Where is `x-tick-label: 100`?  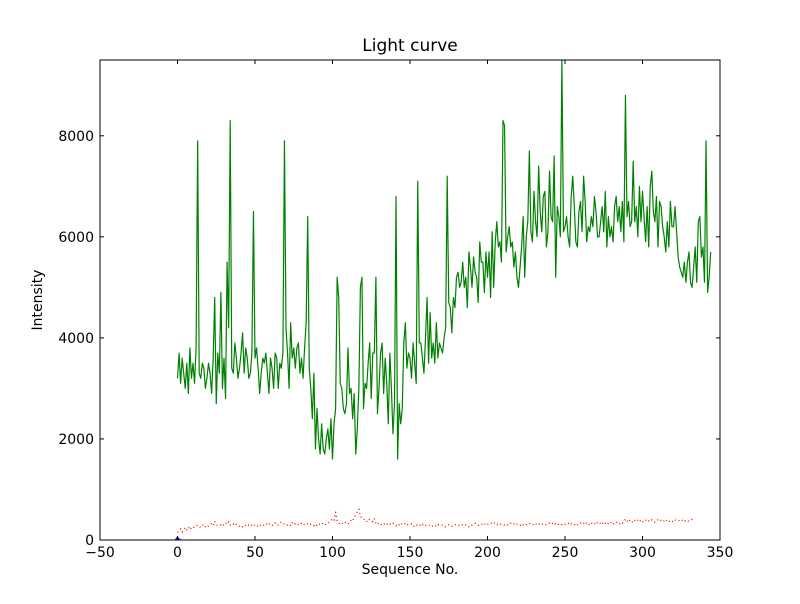 x-tick-label: 100 is located at coordinates (332, 553).